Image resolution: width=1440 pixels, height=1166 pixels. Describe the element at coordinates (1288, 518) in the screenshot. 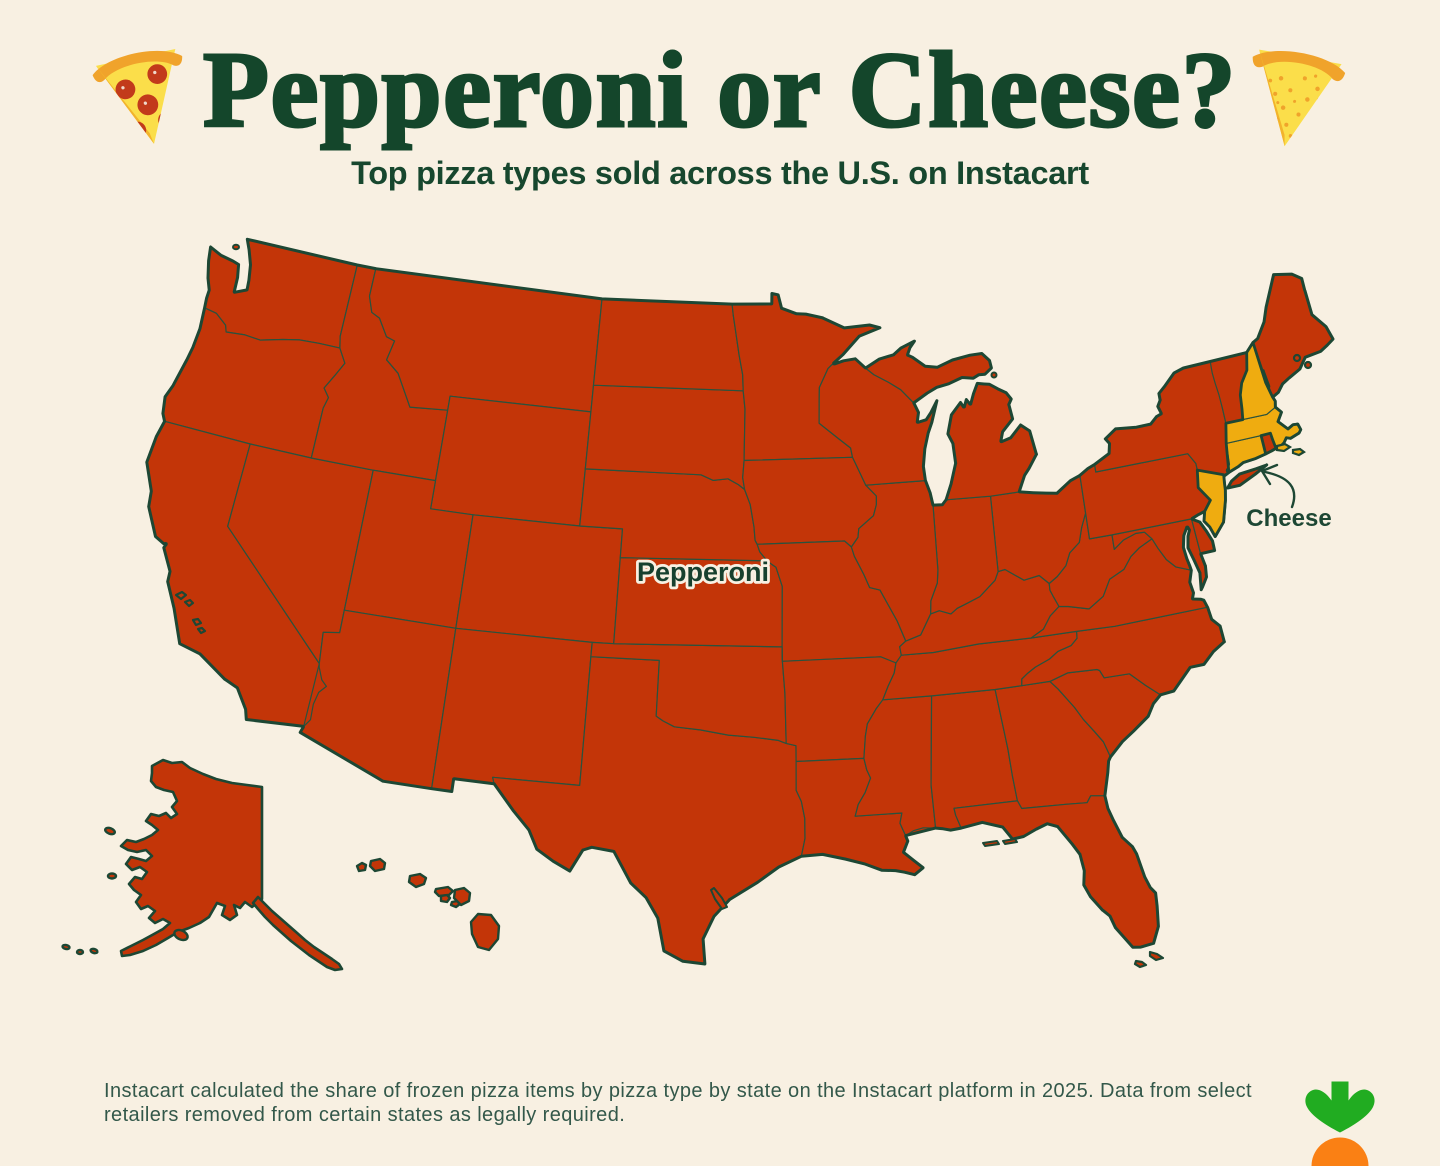

I see `svg-text: Cheese` at that location.